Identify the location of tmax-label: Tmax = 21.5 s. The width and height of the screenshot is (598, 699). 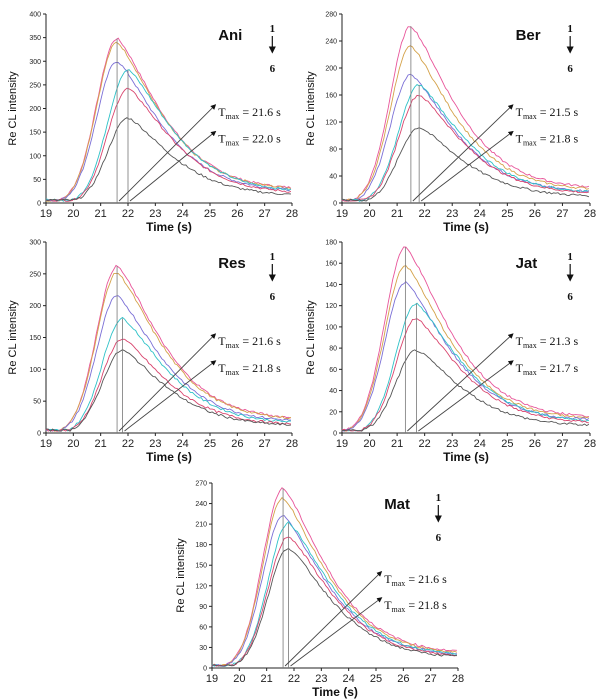
(547, 113).